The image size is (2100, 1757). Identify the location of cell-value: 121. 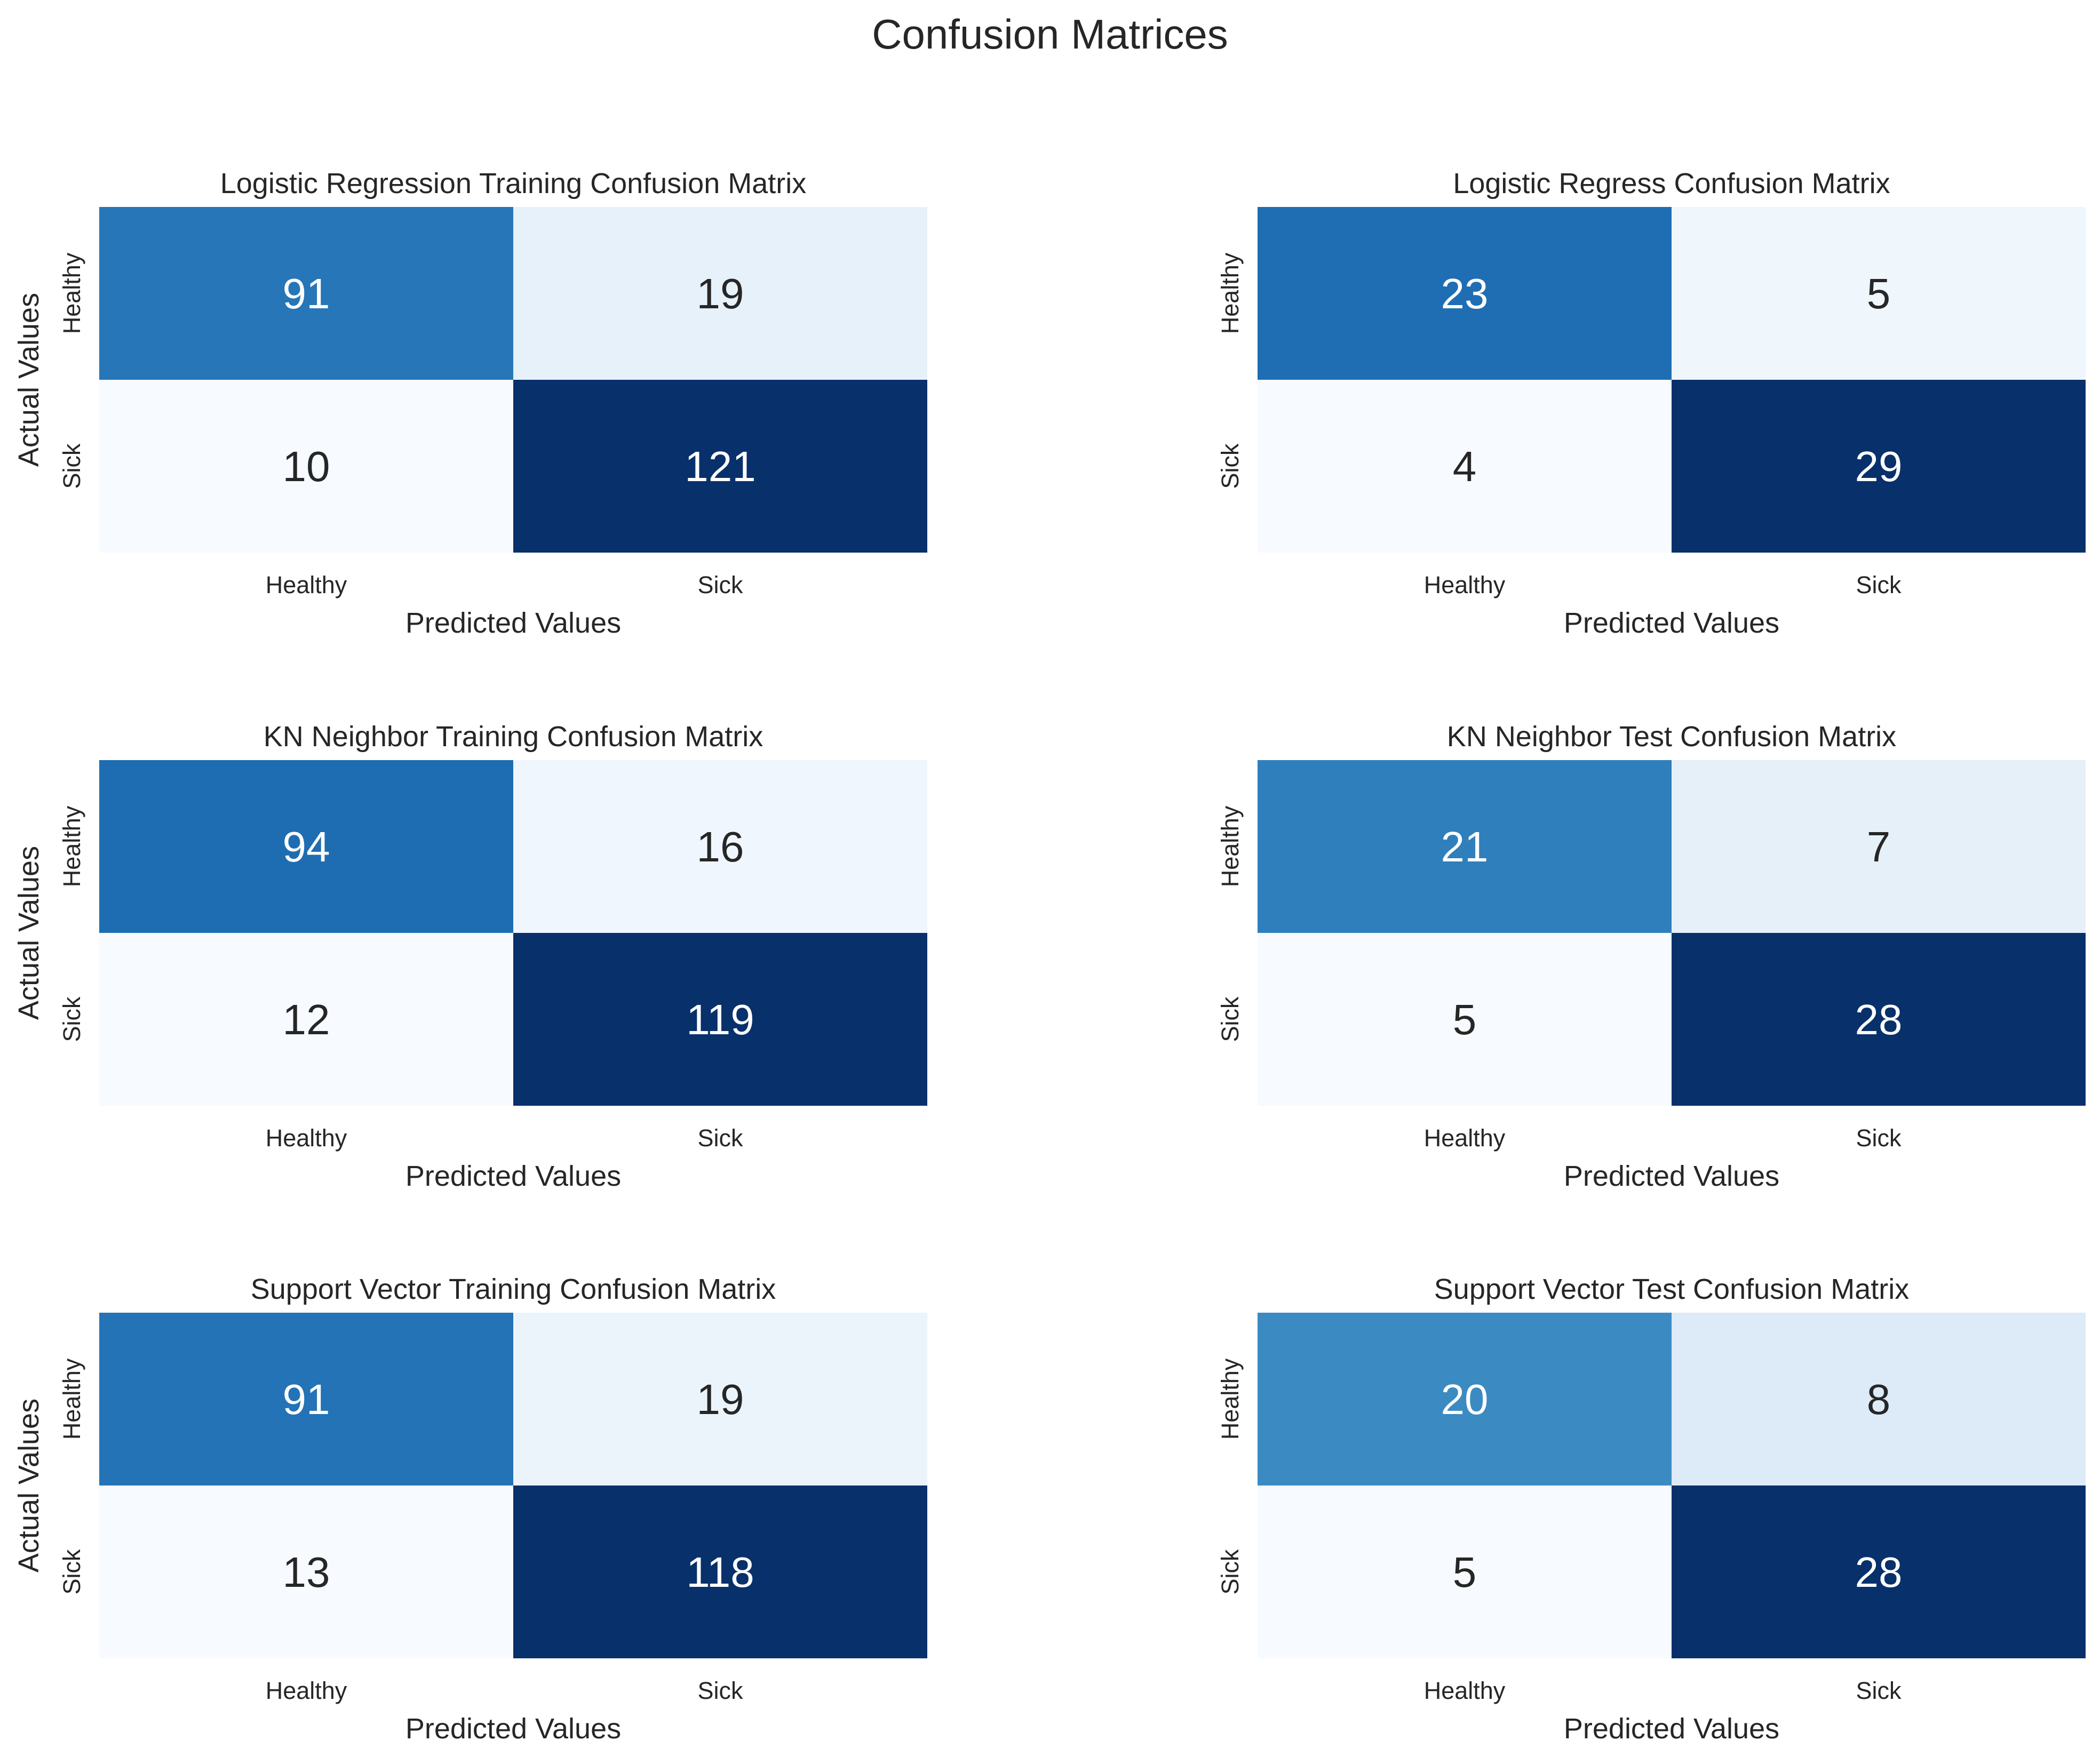
(720, 466).